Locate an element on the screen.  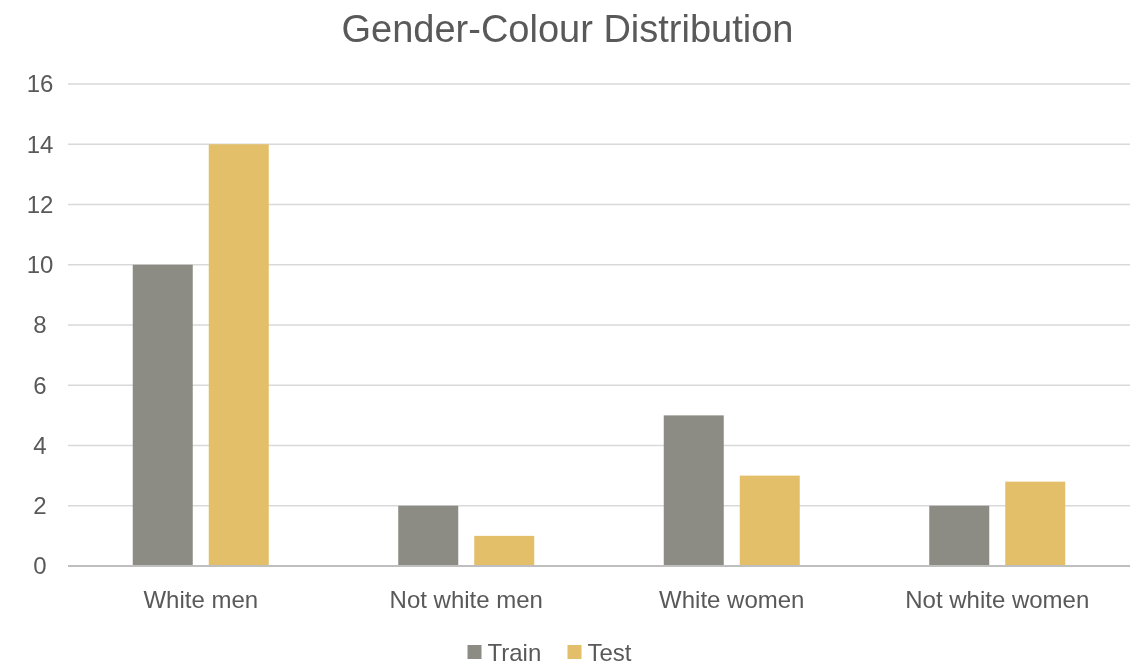
y-tick-label: 8 is located at coordinates (40, 325).